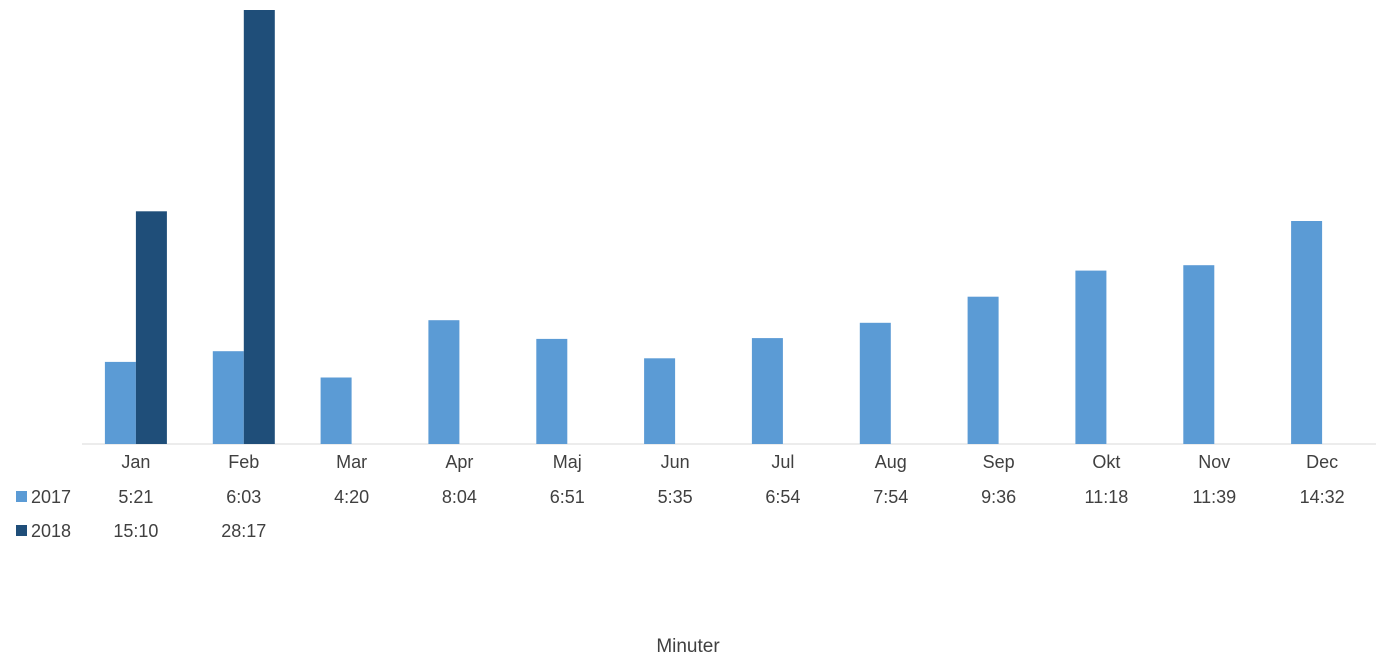 This screenshot has height=658, width=1376. Describe the element at coordinates (21, 496) in the screenshot. I see `legend-swatch-2017` at that location.